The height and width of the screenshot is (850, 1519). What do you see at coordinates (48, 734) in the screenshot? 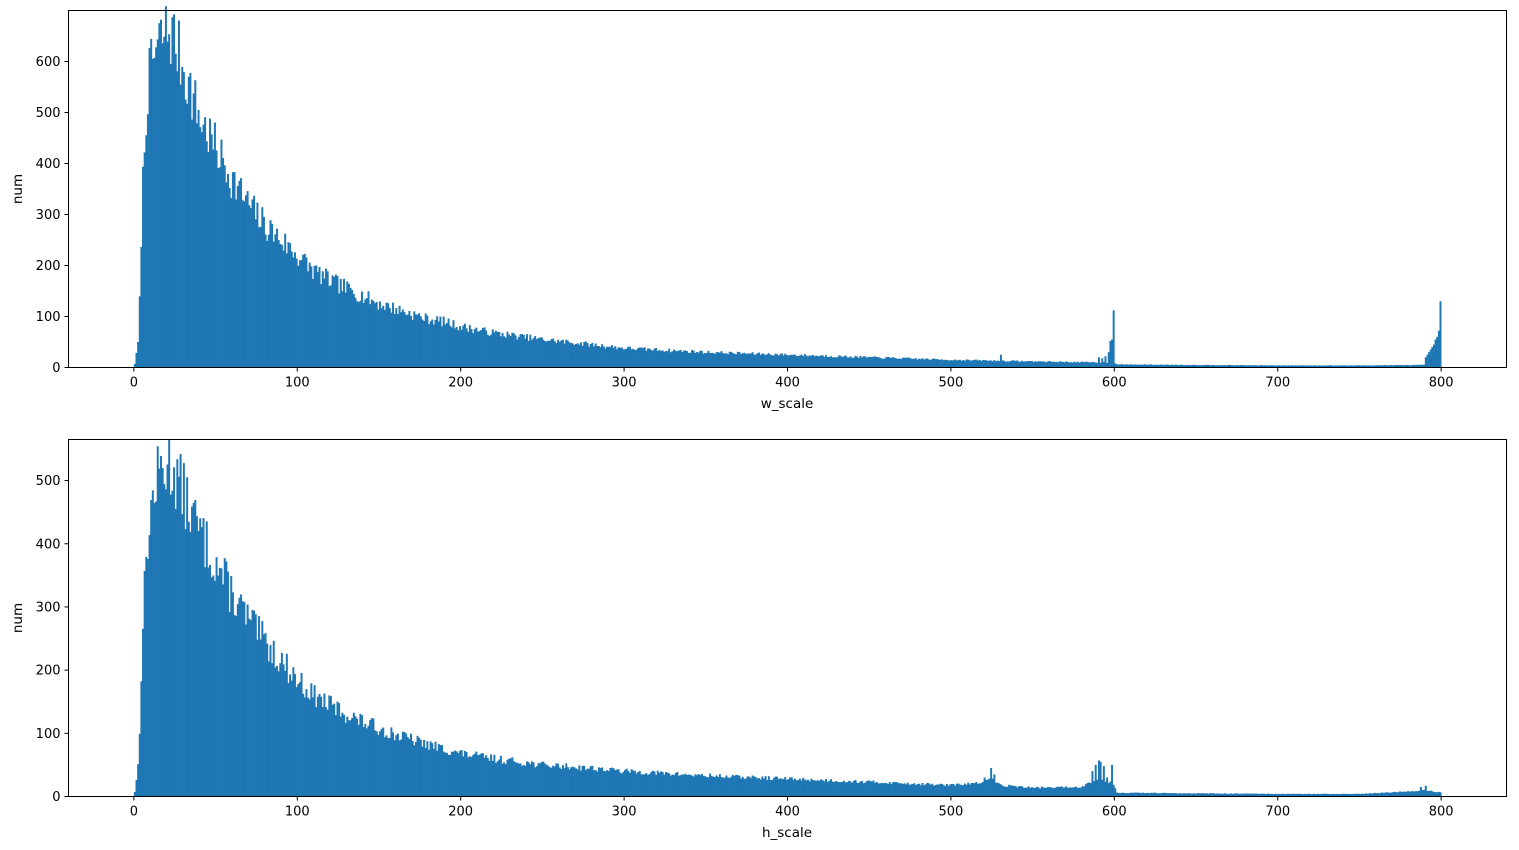
I see `y-tick-label: 100` at bounding box center [48, 734].